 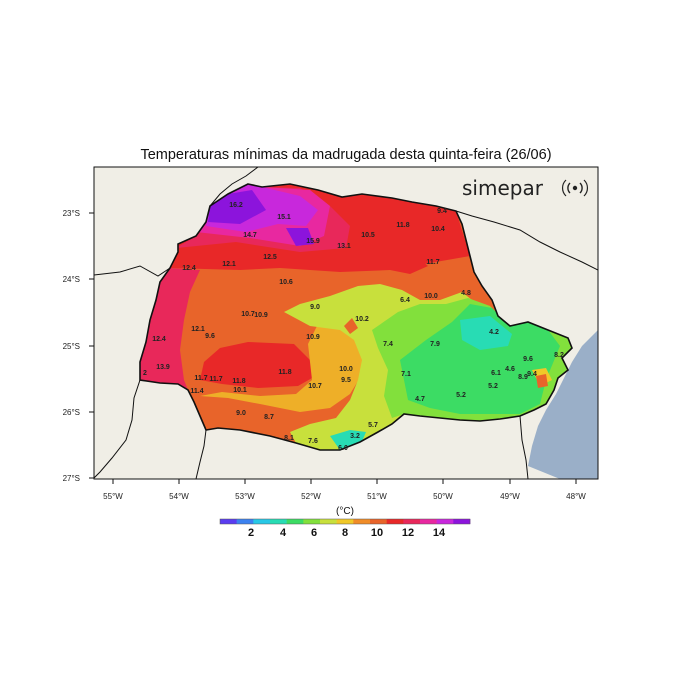 What do you see at coordinates (346, 380) in the screenshot?
I see `station-label: 9.5` at bounding box center [346, 380].